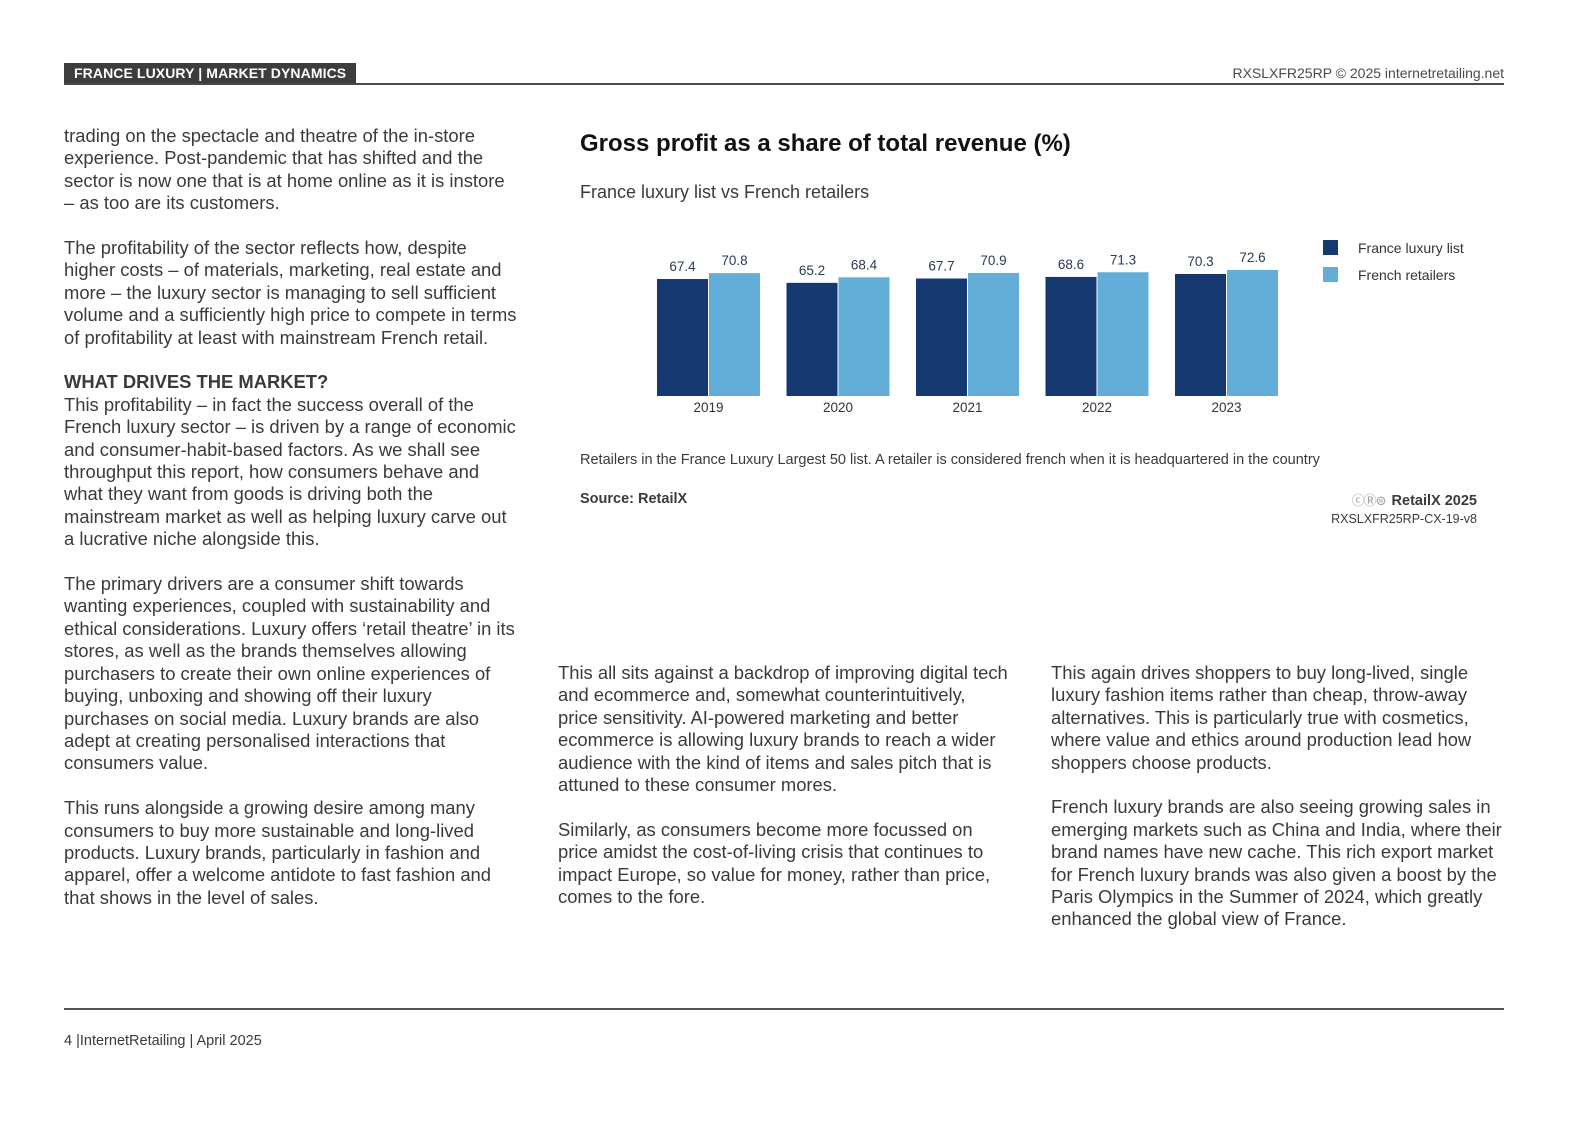 The height and width of the screenshot is (1122, 1587). Describe the element at coordinates (682, 266) in the screenshot. I see `data-label: 67.4` at that location.